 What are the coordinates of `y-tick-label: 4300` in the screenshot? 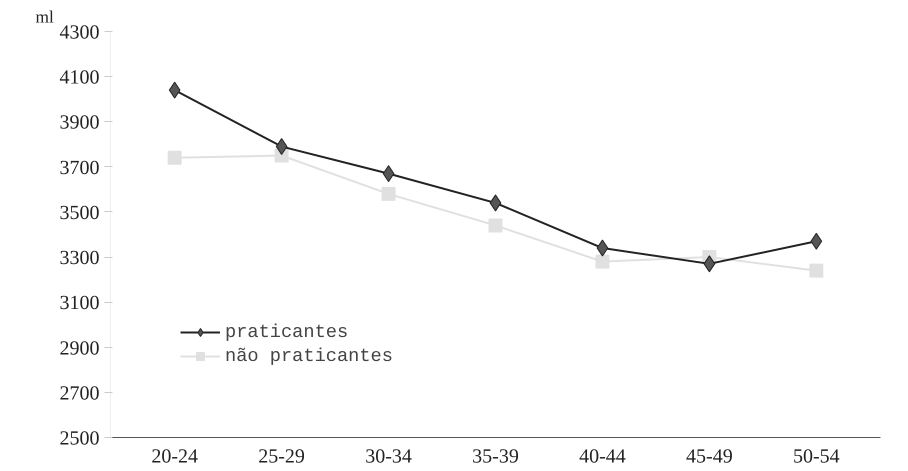 It's located at (80, 33).